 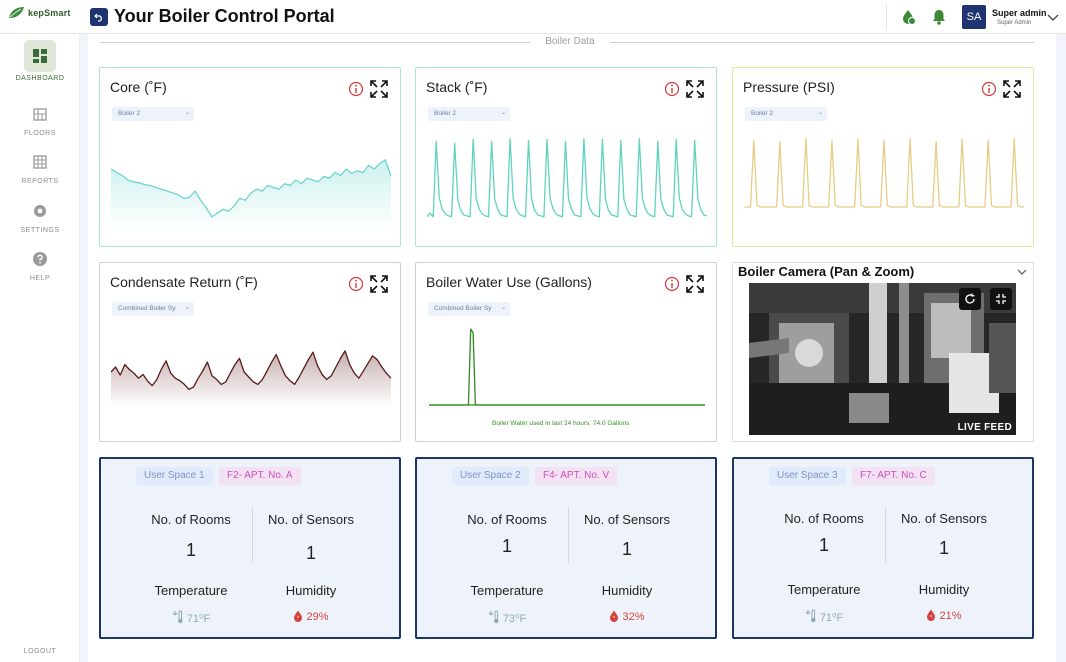 I want to click on logout-link: LOGOUT, so click(x=40, y=651).